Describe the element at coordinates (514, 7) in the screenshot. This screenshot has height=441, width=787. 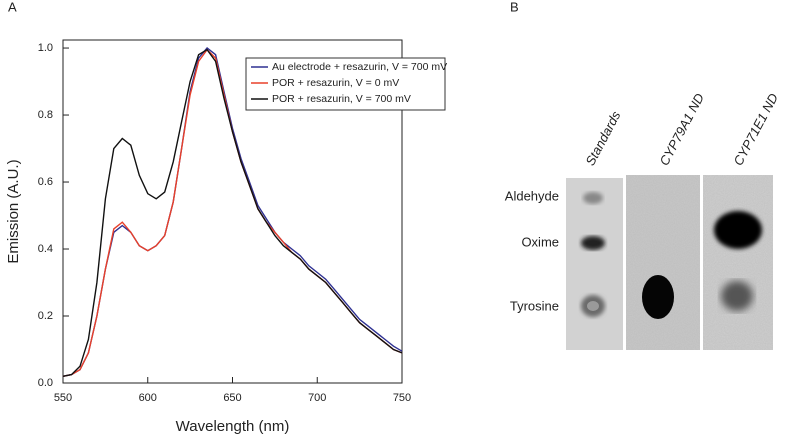
I see `panel-label: B` at that location.